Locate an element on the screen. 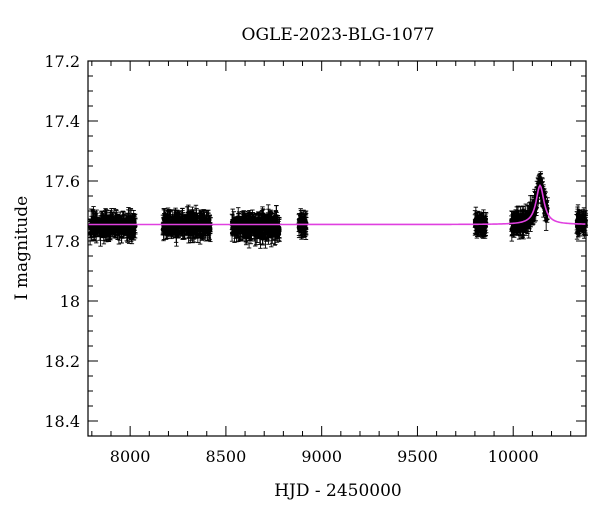 This screenshot has height=512, width=600. x-tick-label: 9500 is located at coordinates (417, 456).